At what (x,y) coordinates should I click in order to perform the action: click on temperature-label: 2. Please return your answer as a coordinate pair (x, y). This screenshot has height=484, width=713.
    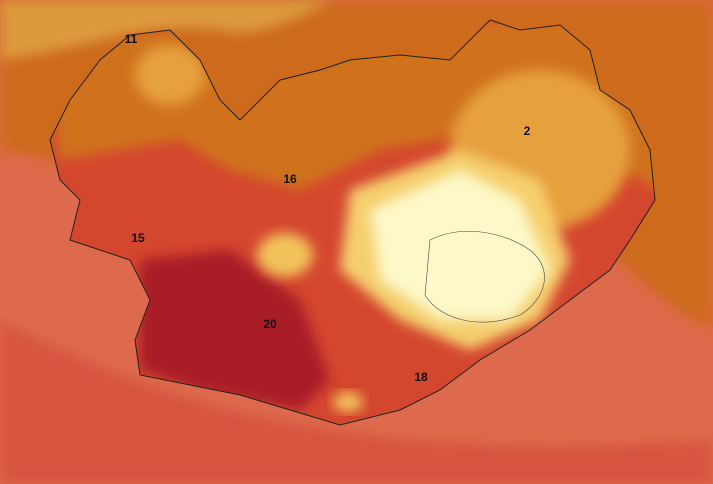
    Looking at the image, I should click on (527, 131).